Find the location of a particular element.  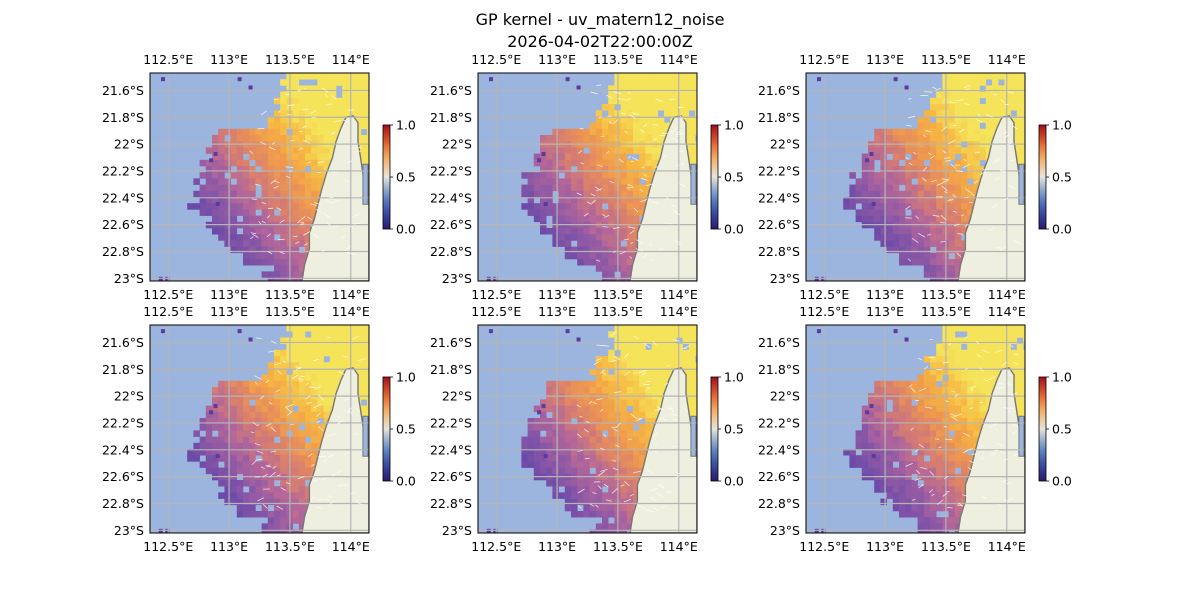

lat-tick-label: 22°S is located at coordinates (457, 396).